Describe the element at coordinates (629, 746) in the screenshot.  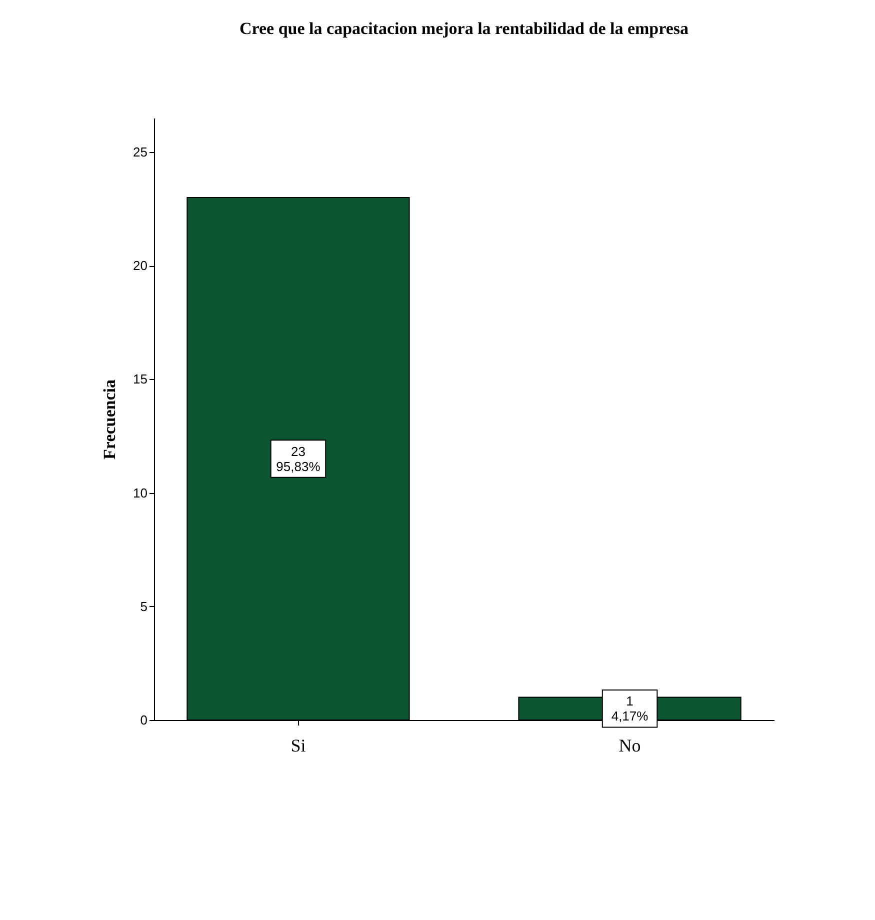
I see `x-tick-label: No` at that location.